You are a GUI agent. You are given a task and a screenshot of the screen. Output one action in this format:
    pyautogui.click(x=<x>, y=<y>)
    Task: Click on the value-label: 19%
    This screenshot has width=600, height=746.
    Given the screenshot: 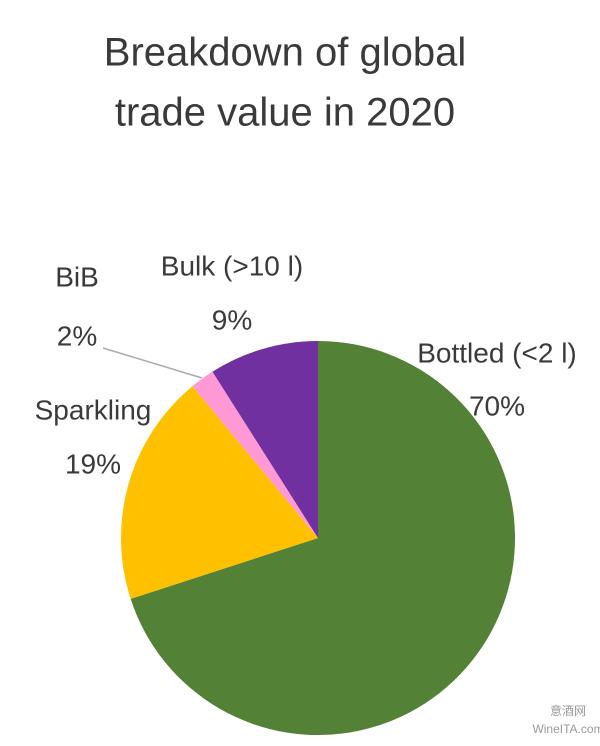 What is the action you would take?
    pyautogui.click(x=93, y=463)
    